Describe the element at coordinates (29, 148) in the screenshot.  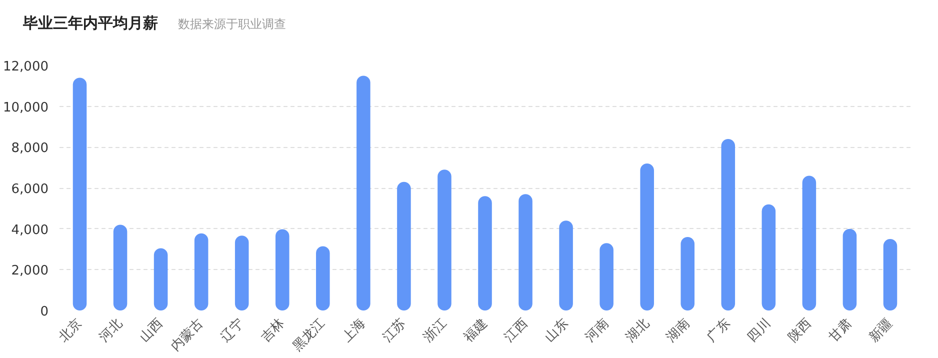
I see `y-tick-label: 8,000` at that location.